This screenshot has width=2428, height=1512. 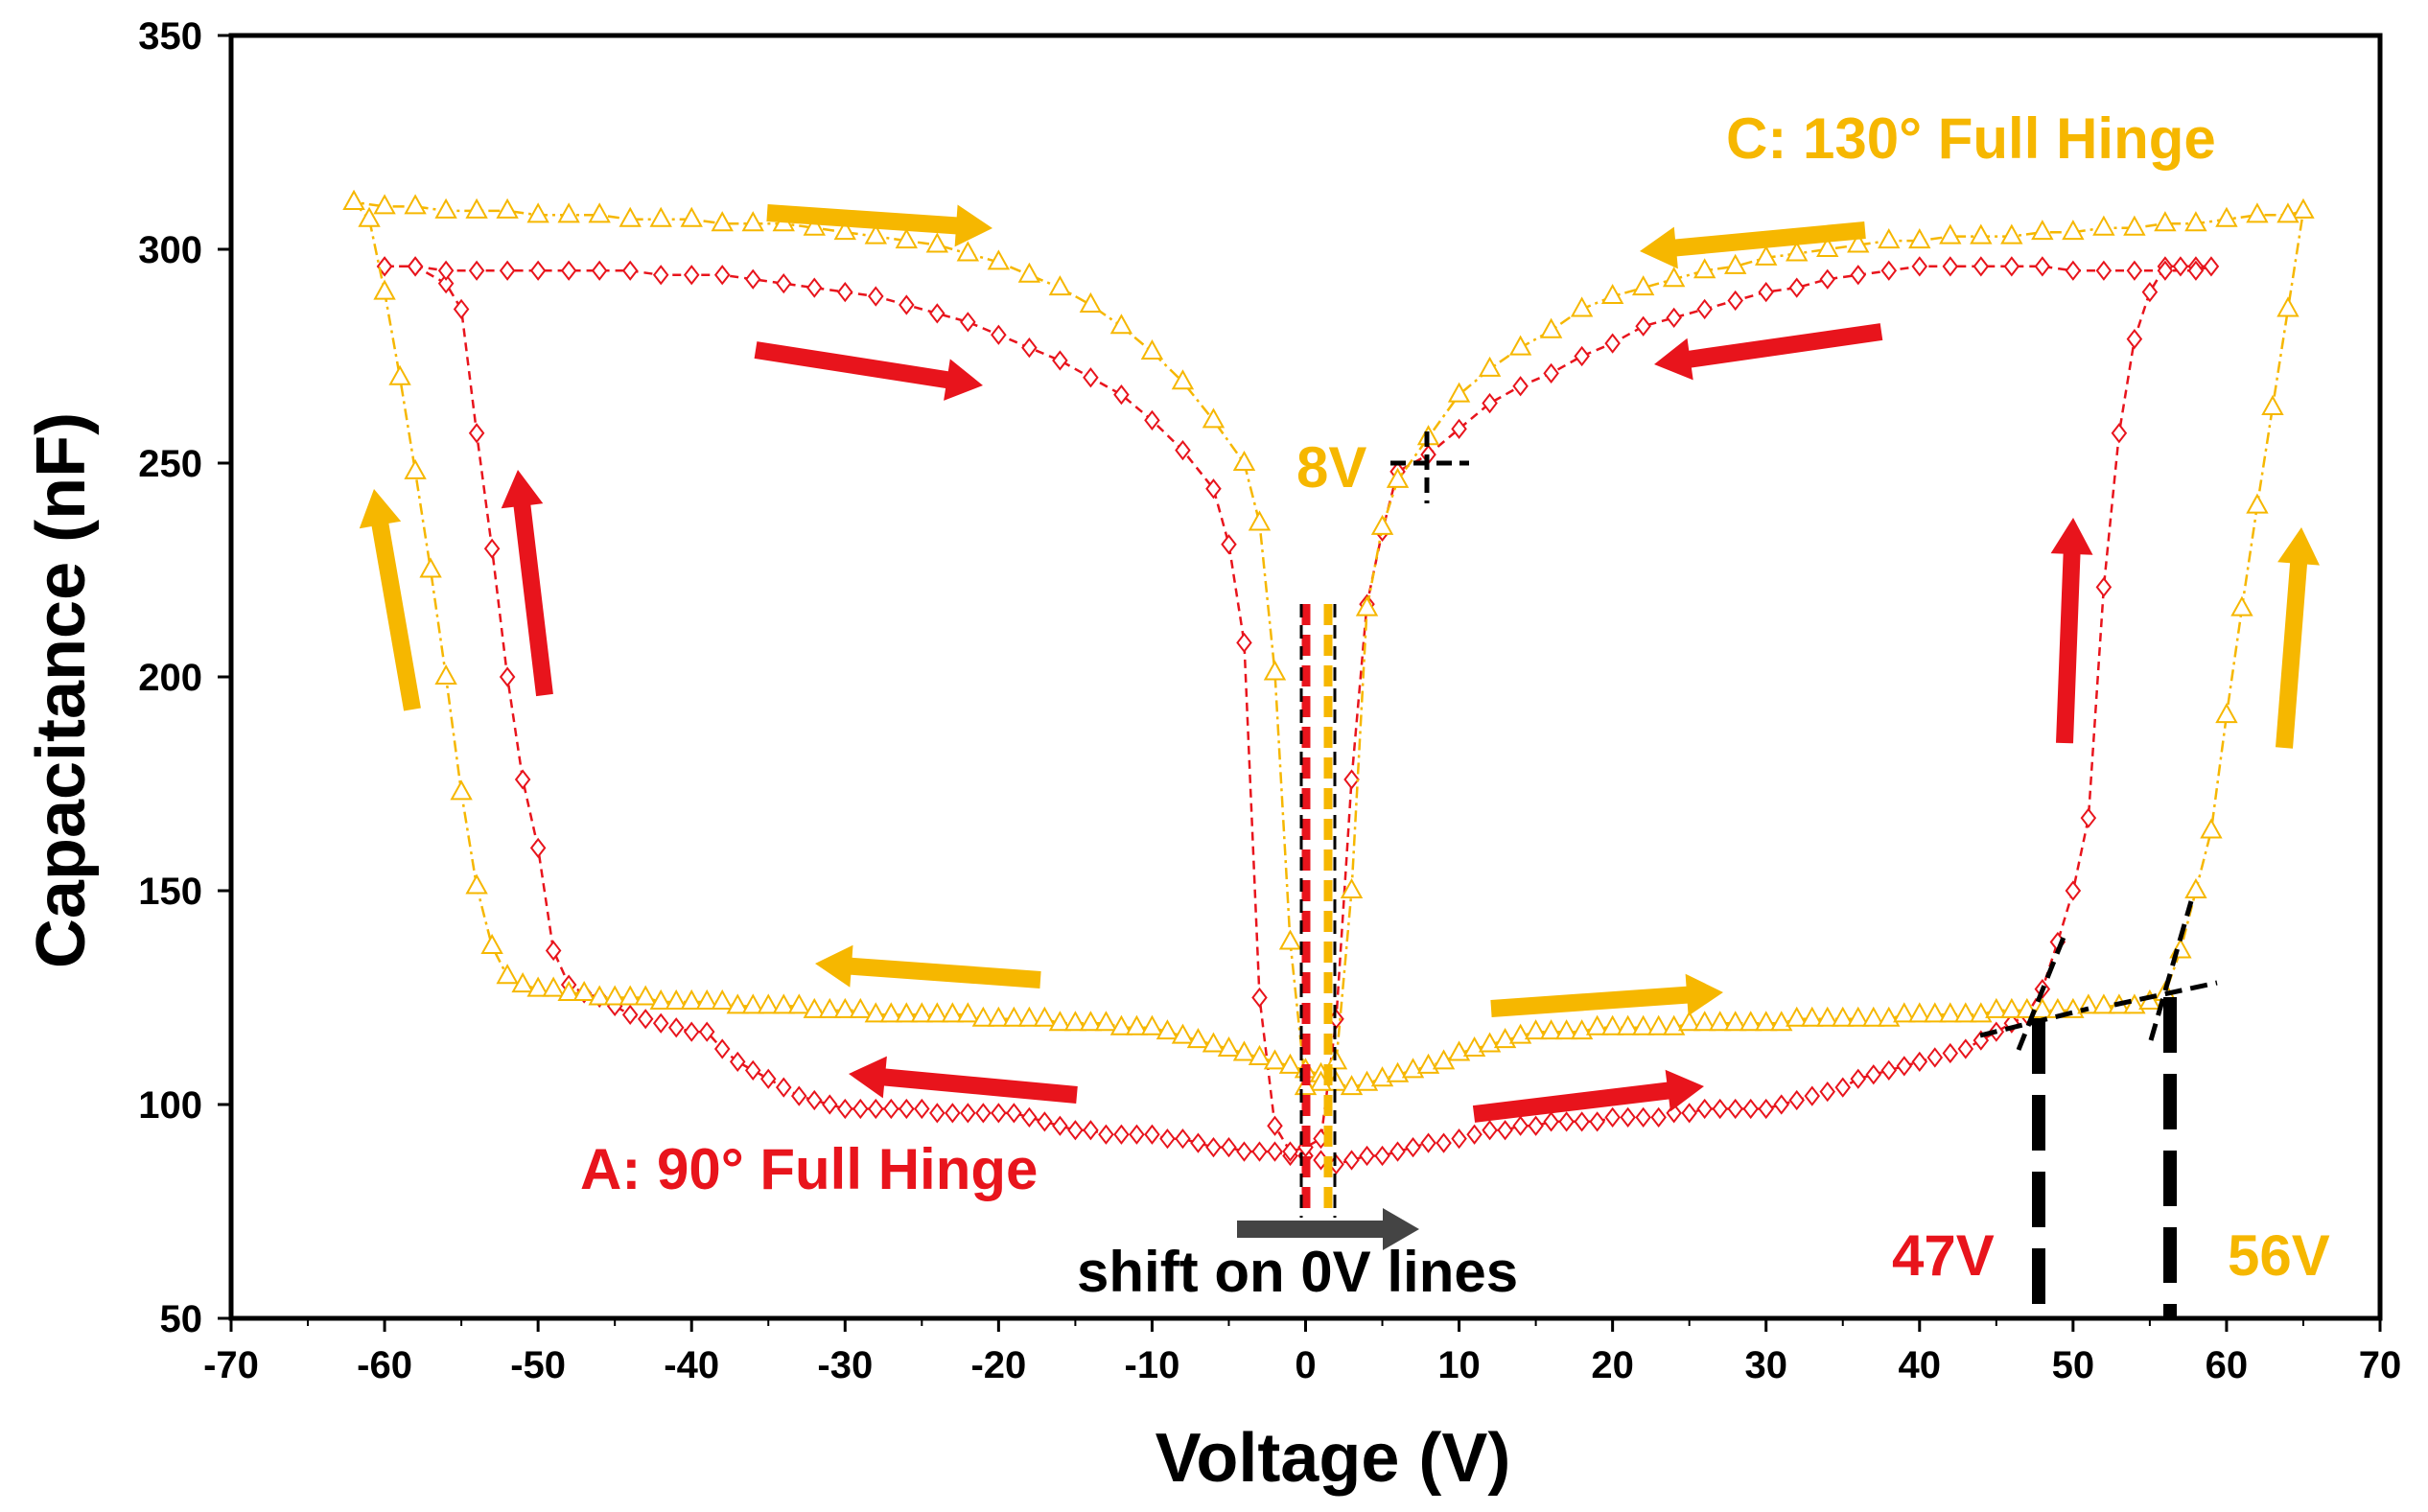 What do you see at coordinates (181, 1319) in the screenshot?
I see `y-tick-label: 50` at bounding box center [181, 1319].